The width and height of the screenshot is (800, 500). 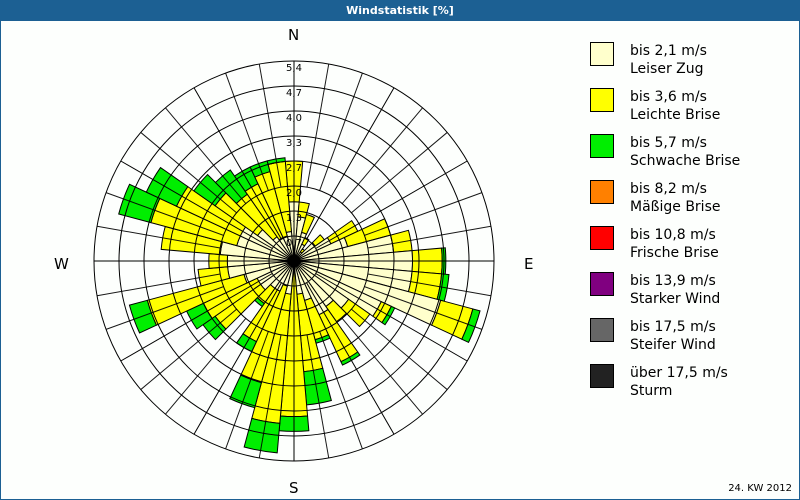 What do you see at coordinates (667, 69) in the screenshot?
I see `legend-name: Leiser Zug` at bounding box center [667, 69].